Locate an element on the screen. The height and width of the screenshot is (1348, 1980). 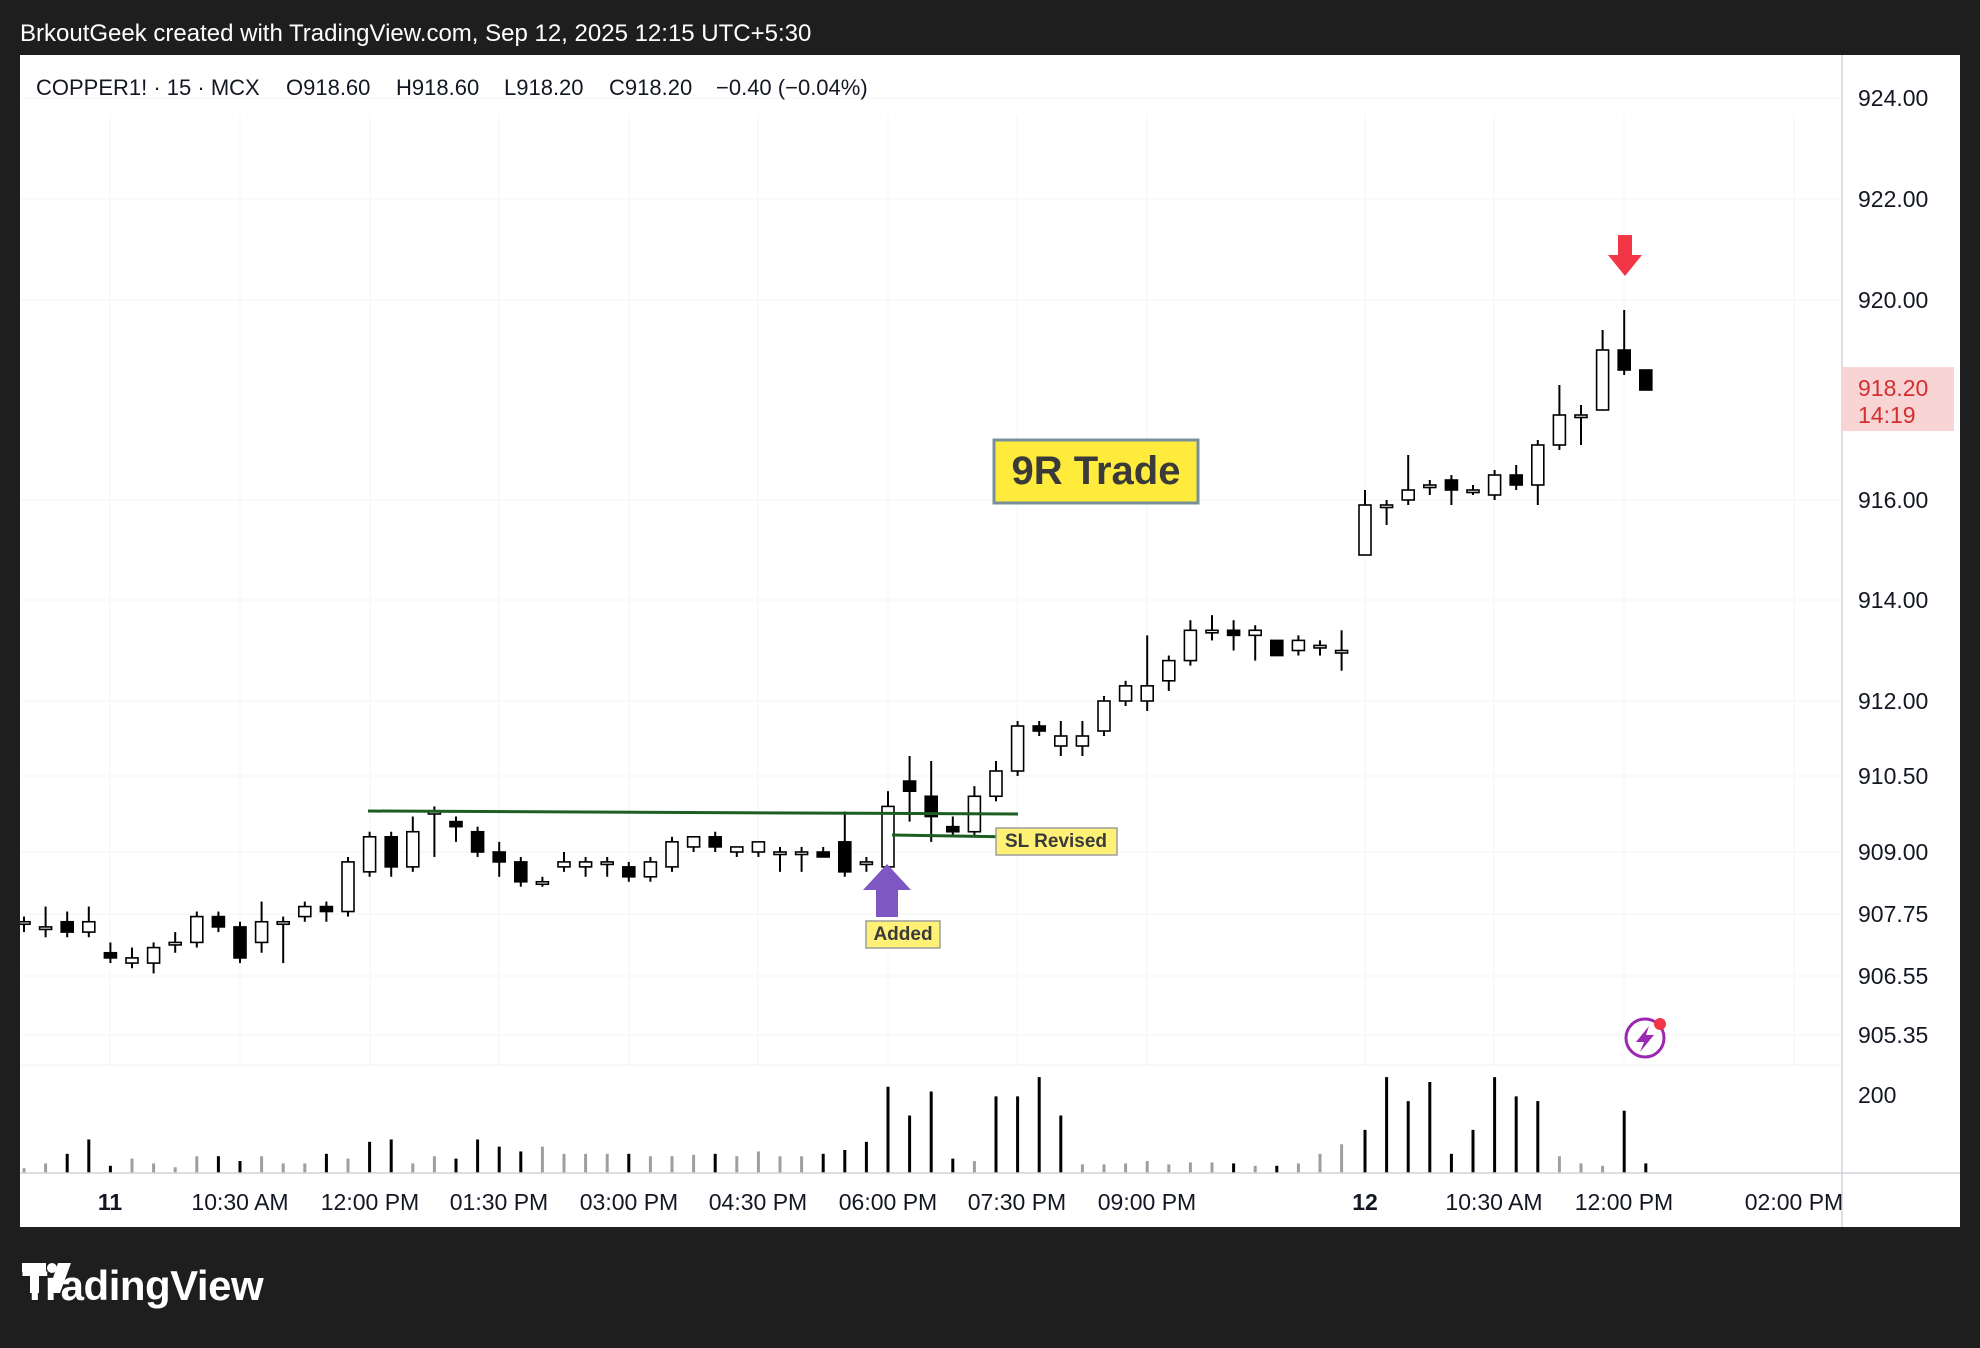
time-tick-label: 10:30 AM is located at coordinates (1493, 1202).